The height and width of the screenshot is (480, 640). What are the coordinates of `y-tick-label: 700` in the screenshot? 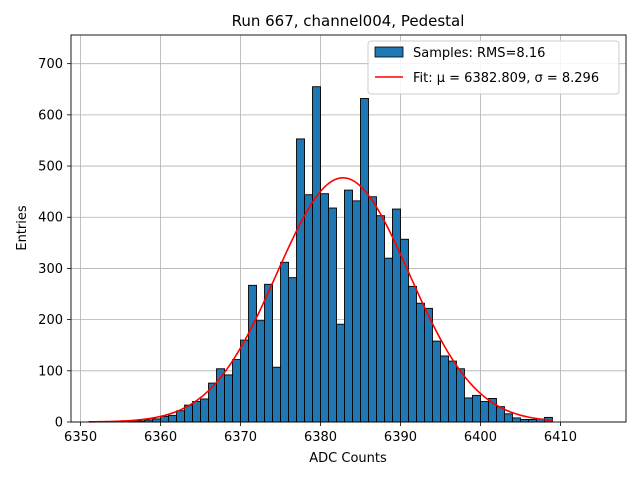 It's located at (50, 64).